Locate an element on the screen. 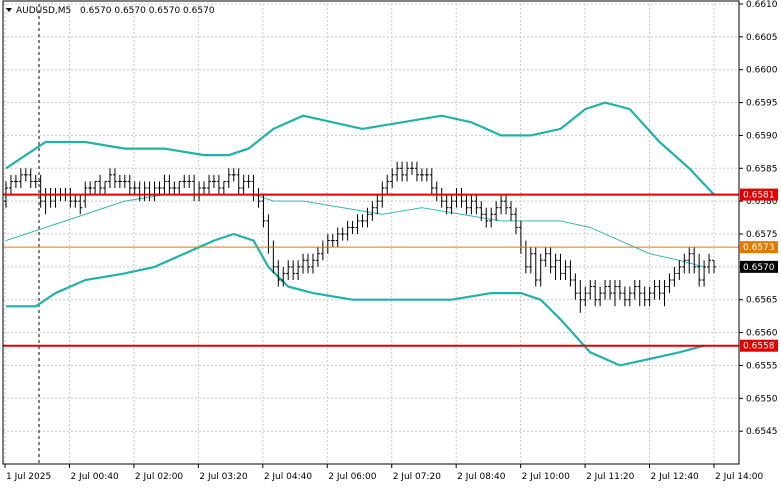  chart-title: AUDUSD,M5 is located at coordinates (43, 11).